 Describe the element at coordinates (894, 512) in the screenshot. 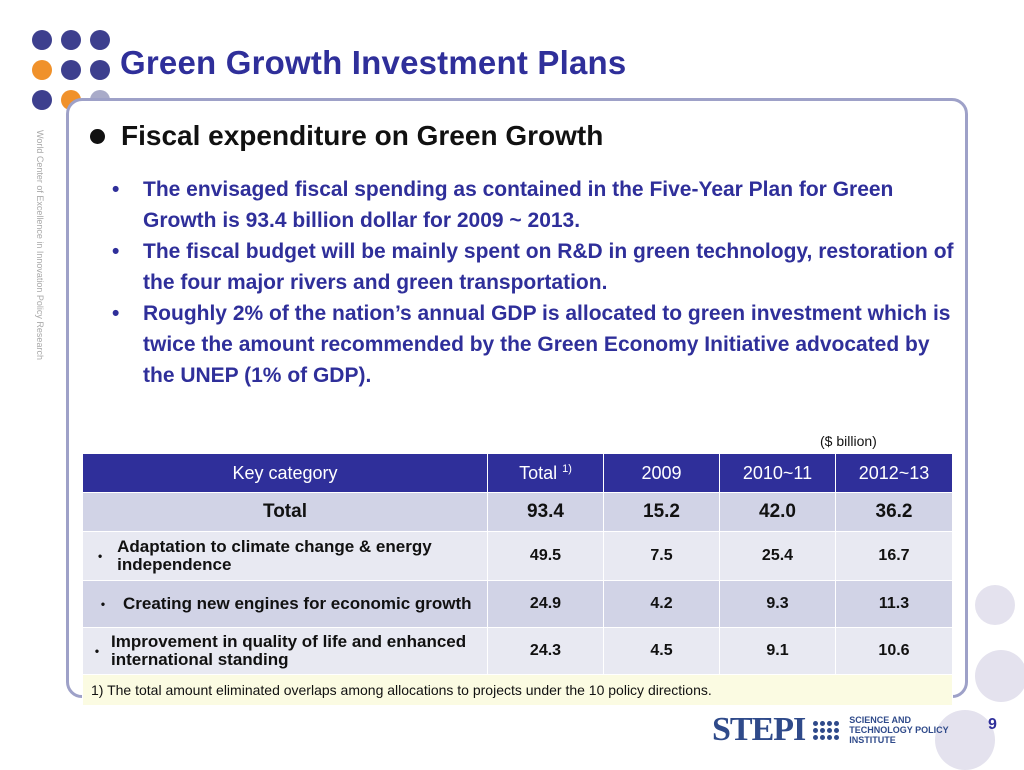

I see `cell-2012-13: 36.2` at that location.